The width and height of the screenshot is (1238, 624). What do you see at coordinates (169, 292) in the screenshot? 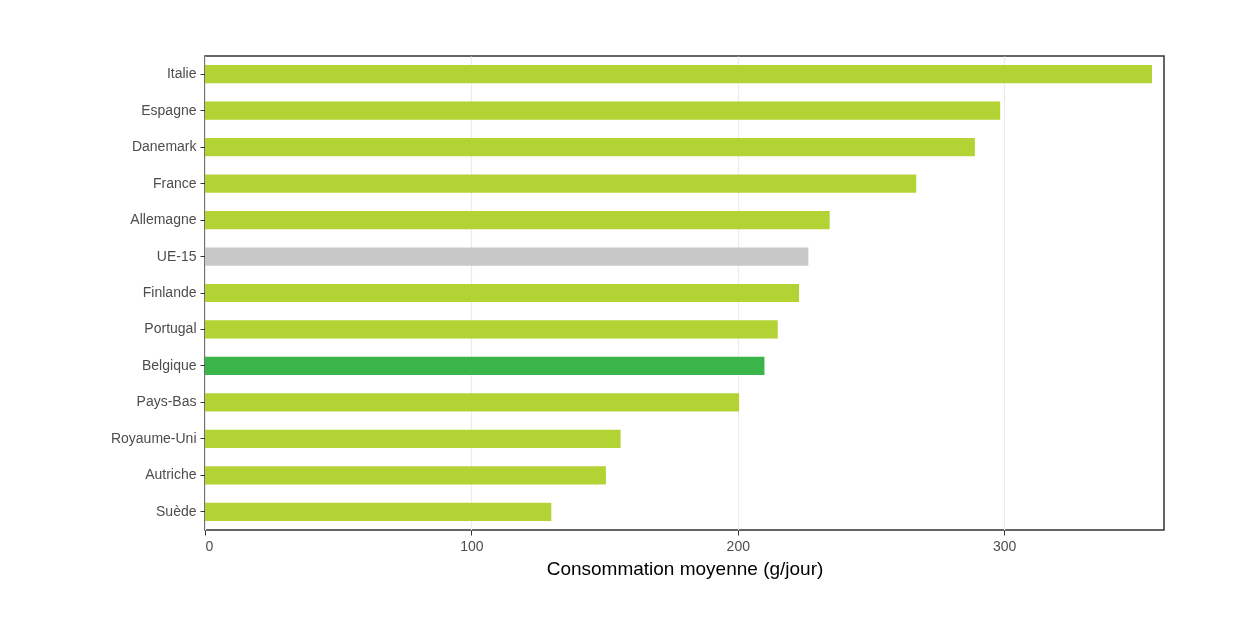
I see `y-tick-label: Finlande` at bounding box center [169, 292].